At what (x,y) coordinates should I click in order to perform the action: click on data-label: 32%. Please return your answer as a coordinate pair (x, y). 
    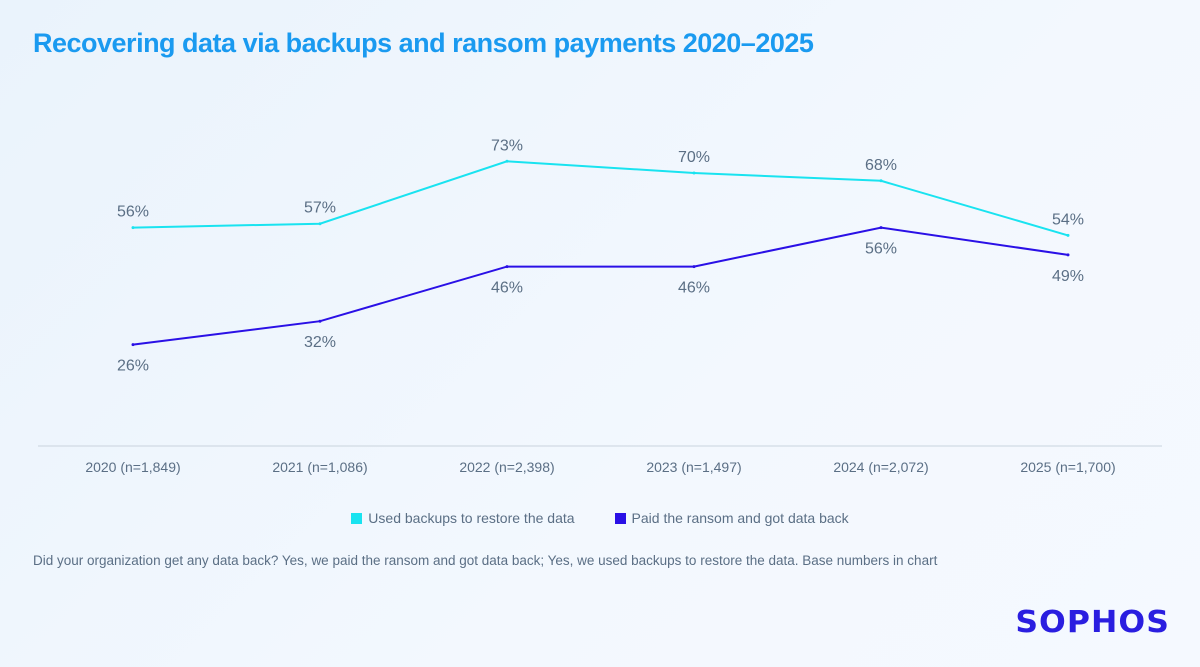
    Looking at the image, I should click on (320, 342).